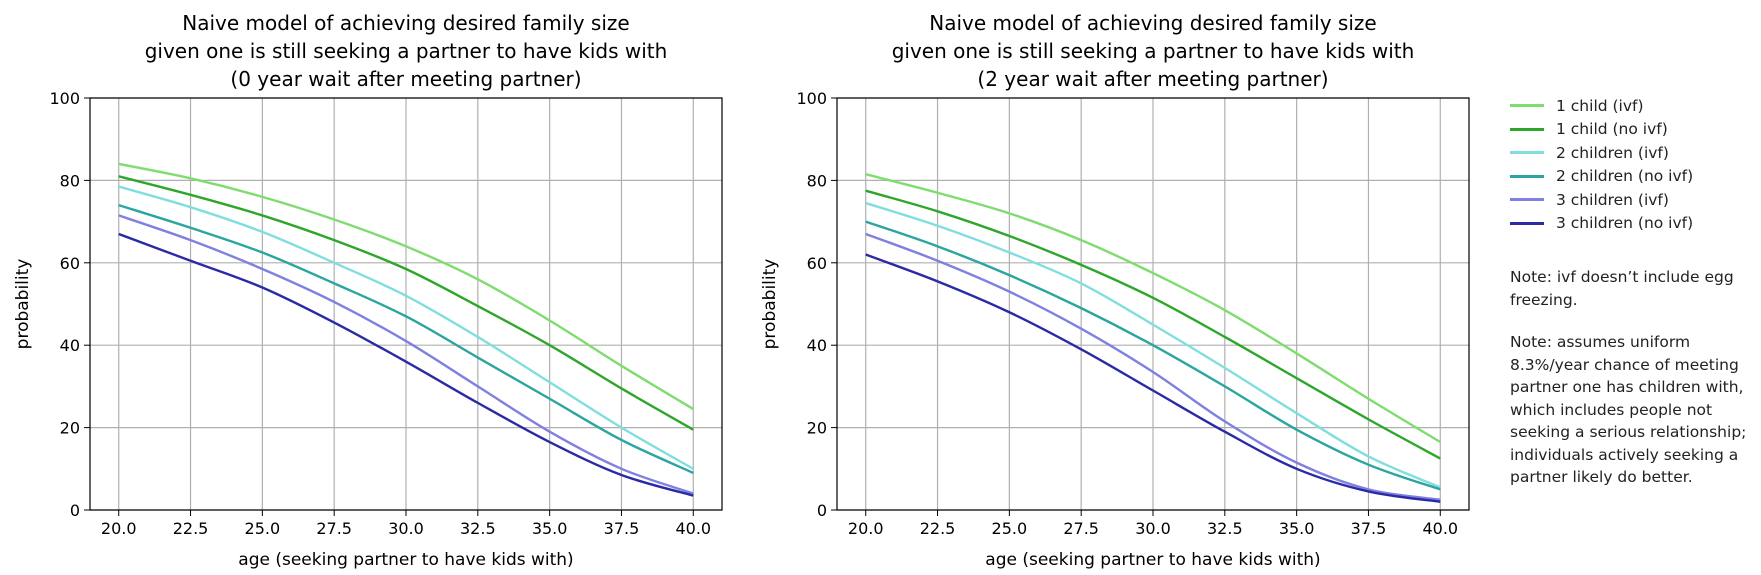 Image resolution: width=1761 pixels, height=575 pixels. I want to click on legend-label: 2 children (ivf), so click(1612, 152).